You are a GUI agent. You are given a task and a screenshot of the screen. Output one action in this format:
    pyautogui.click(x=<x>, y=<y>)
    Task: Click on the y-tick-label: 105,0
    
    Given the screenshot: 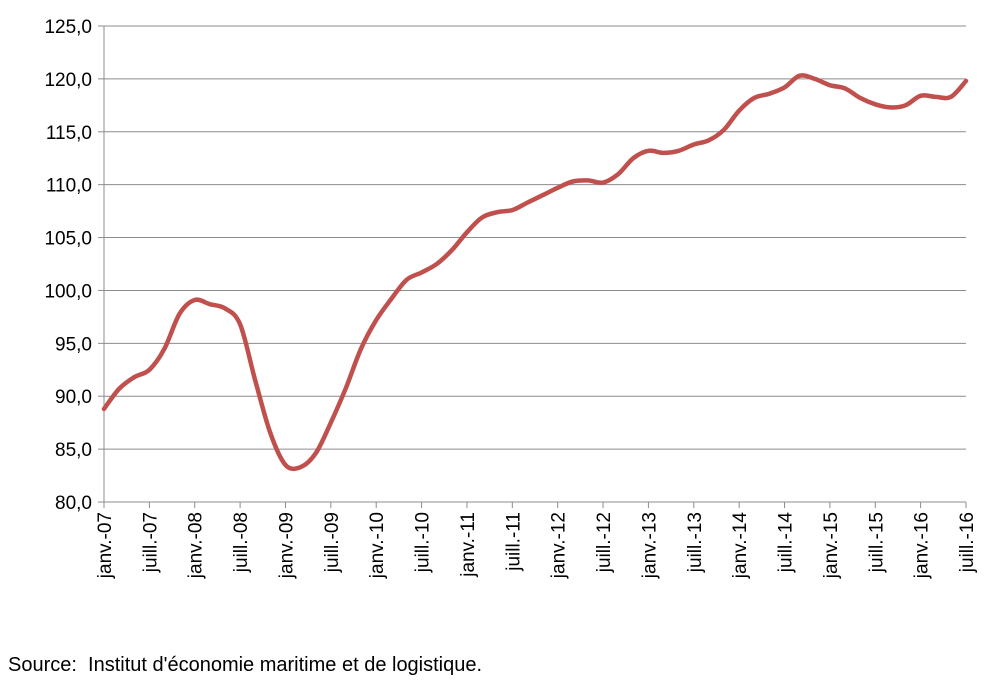 What is the action you would take?
    pyautogui.click(x=68, y=239)
    